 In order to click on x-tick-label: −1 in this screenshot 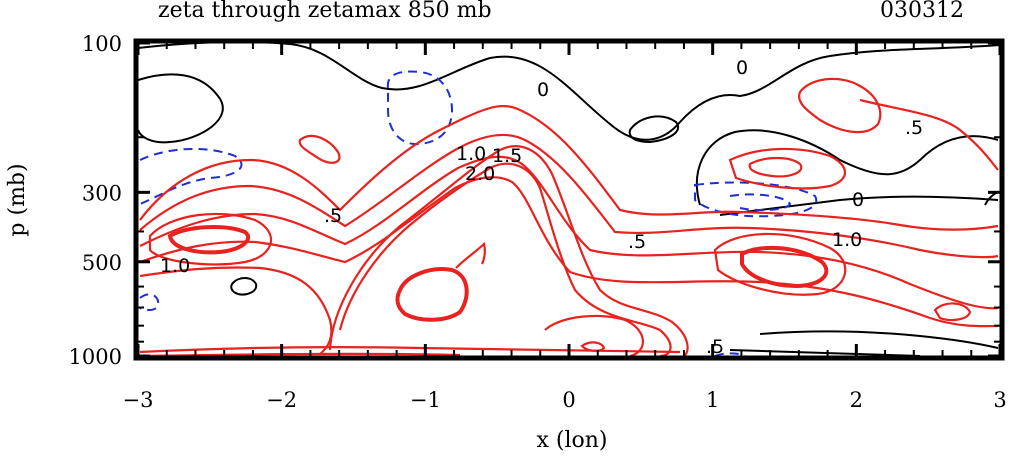, I will do `click(425, 400)`.